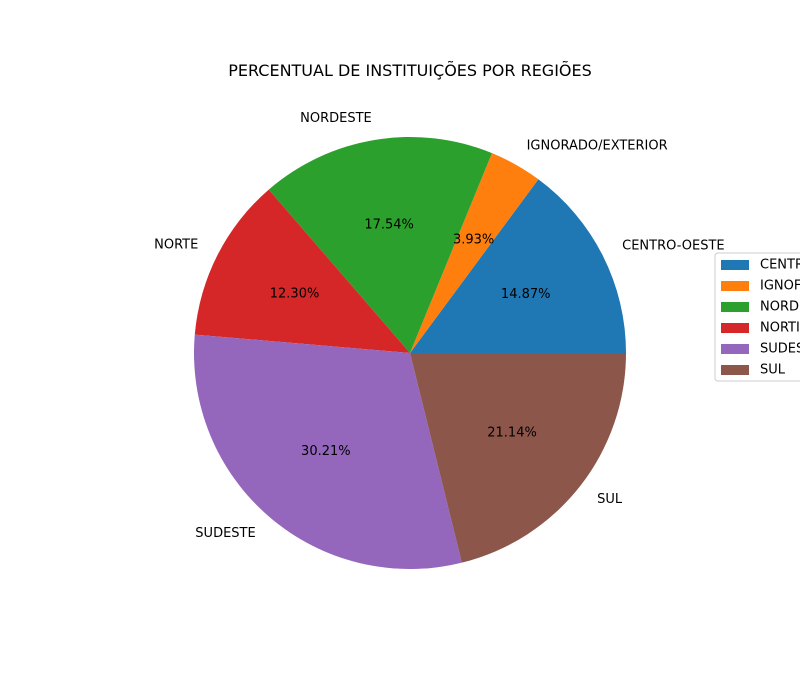 This screenshot has height=700, width=800. I want to click on slice-label-norte: NORTE, so click(176, 245).